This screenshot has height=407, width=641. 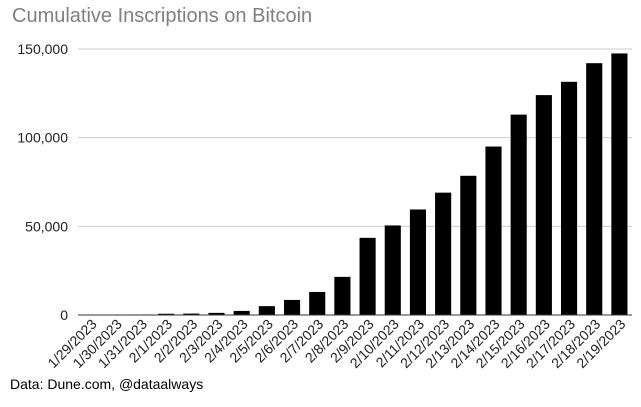 What do you see at coordinates (162, 16) in the screenshot?
I see `chart-title: Cumulative Inscriptions on Bitcoin` at bounding box center [162, 16].